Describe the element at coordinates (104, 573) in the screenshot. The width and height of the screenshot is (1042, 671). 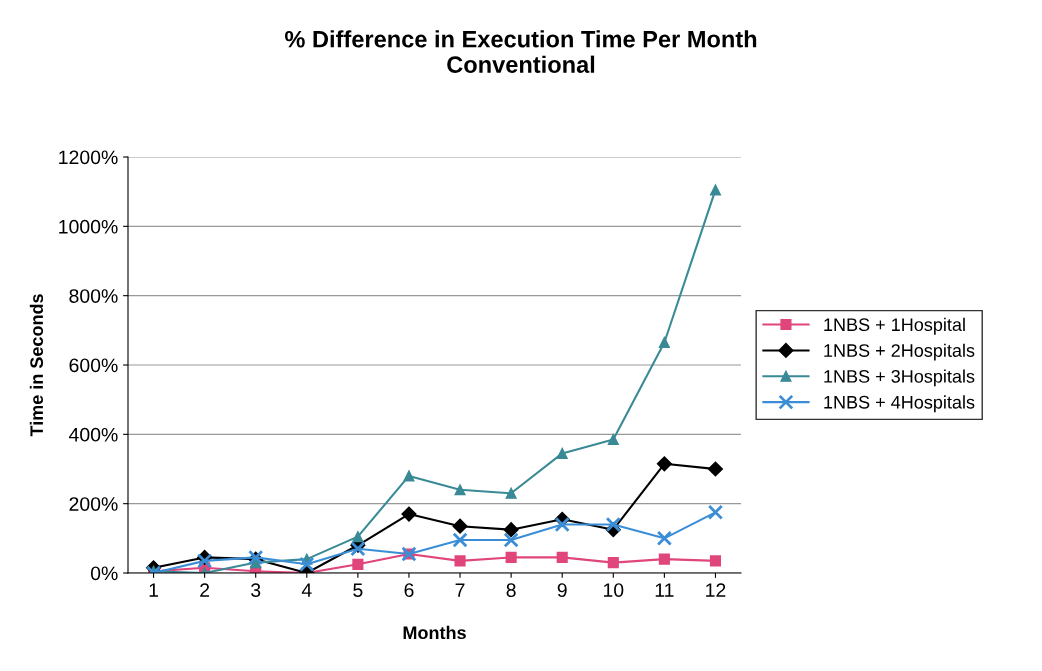
I see `y-tick-label: 0%` at that location.